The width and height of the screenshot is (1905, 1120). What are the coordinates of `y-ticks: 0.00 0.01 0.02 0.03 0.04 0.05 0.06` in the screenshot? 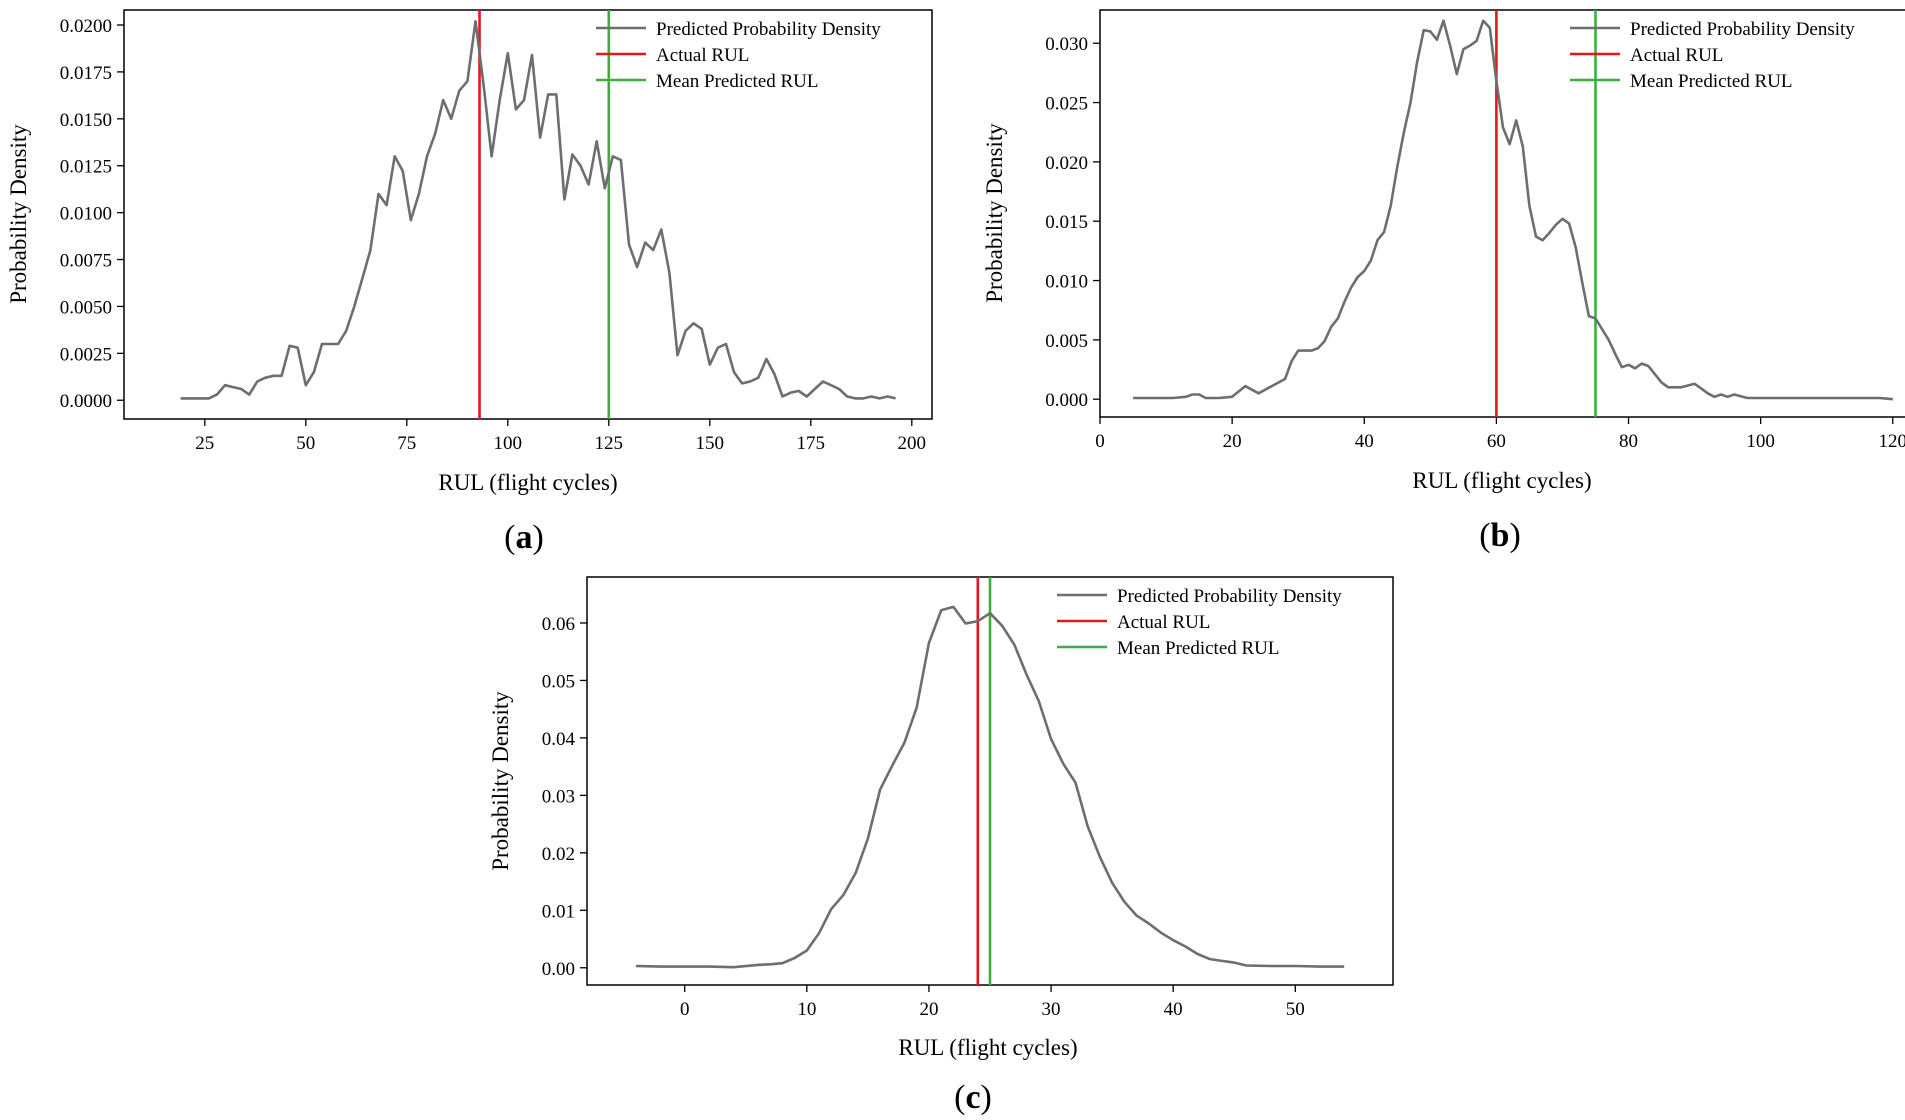 It's located at (564, 797).